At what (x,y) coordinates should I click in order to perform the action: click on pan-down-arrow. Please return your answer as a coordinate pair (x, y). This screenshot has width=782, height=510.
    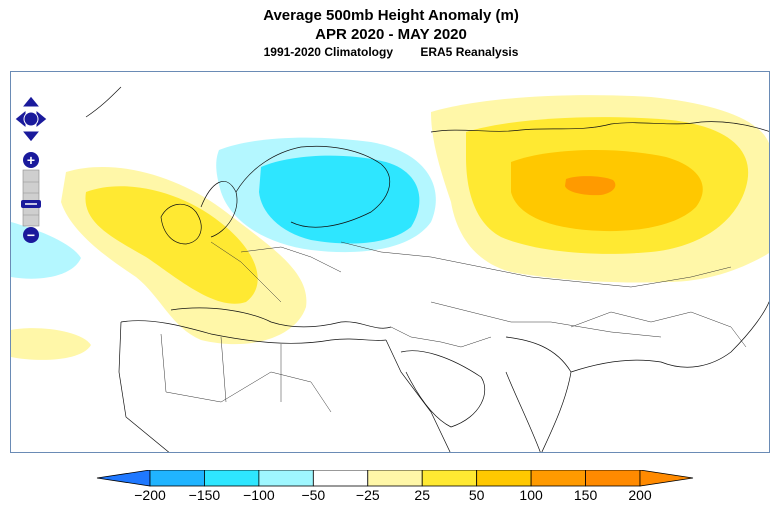
    Looking at the image, I should click on (31, 136).